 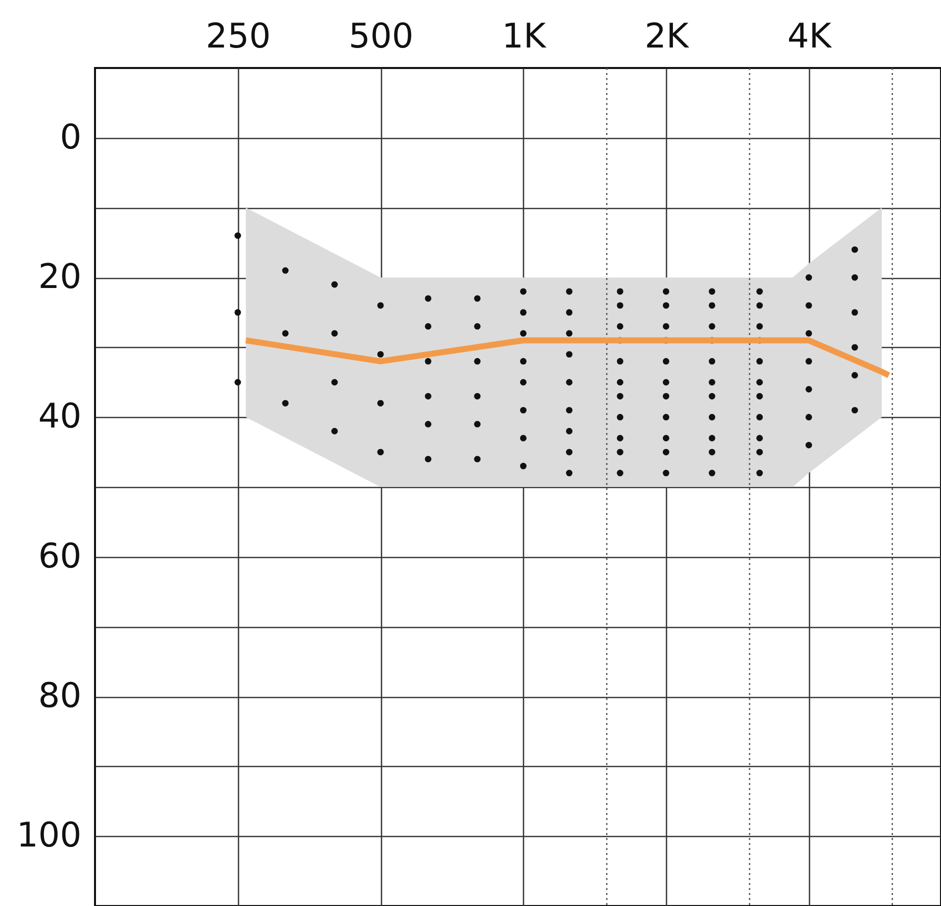 What do you see at coordinates (238, 36) in the screenshot?
I see `x-tick-label: 250` at bounding box center [238, 36].